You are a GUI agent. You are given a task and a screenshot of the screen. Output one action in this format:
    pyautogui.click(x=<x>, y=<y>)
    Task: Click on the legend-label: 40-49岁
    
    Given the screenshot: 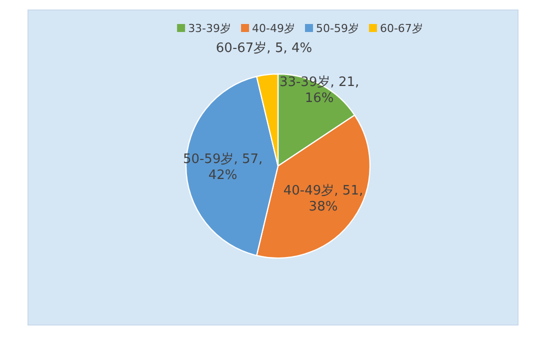 What is the action you would take?
    pyautogui.click(x=273, y=28)
    